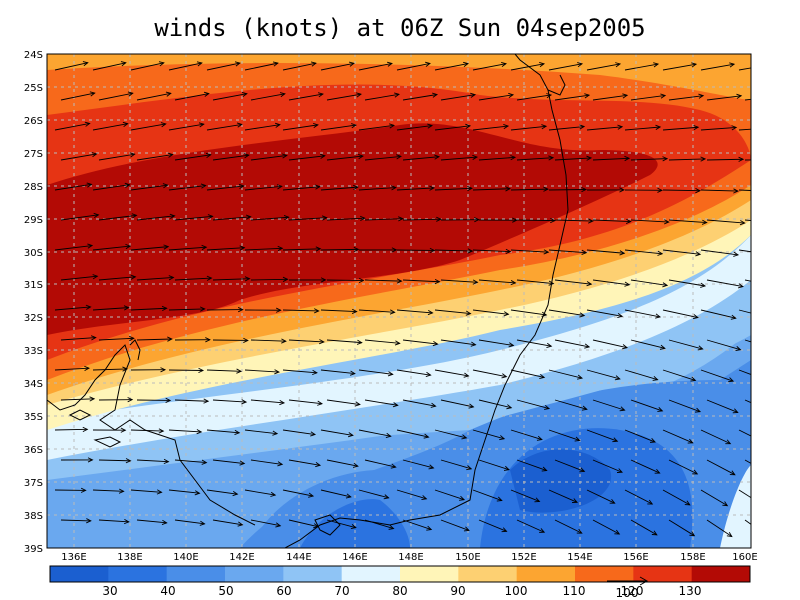 The image size is (800, 600). I want to click on lon-label: 150E, so click(467, 557).